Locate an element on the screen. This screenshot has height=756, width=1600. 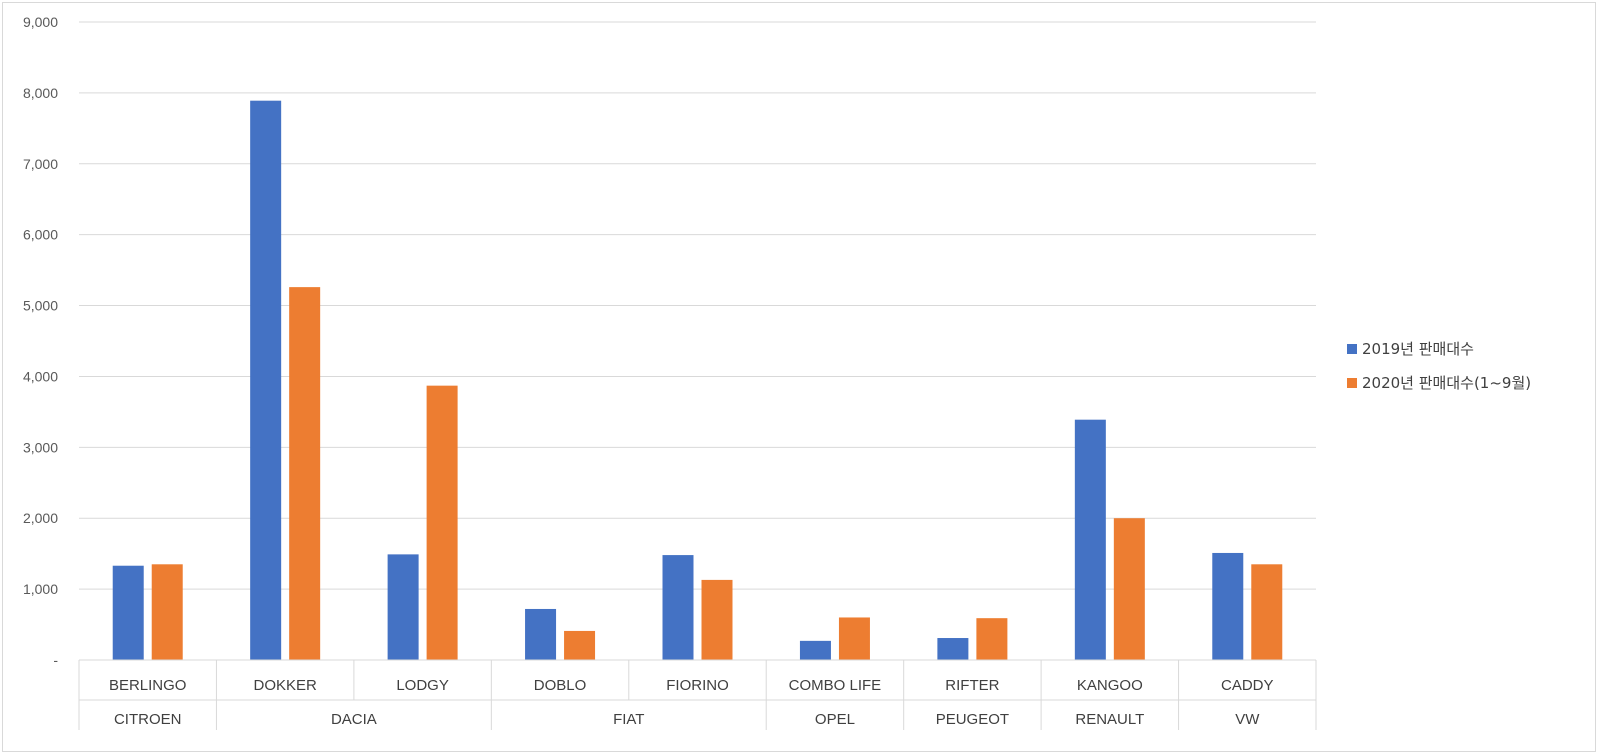
group-label: DACIA is located at coordinates (354, 719).